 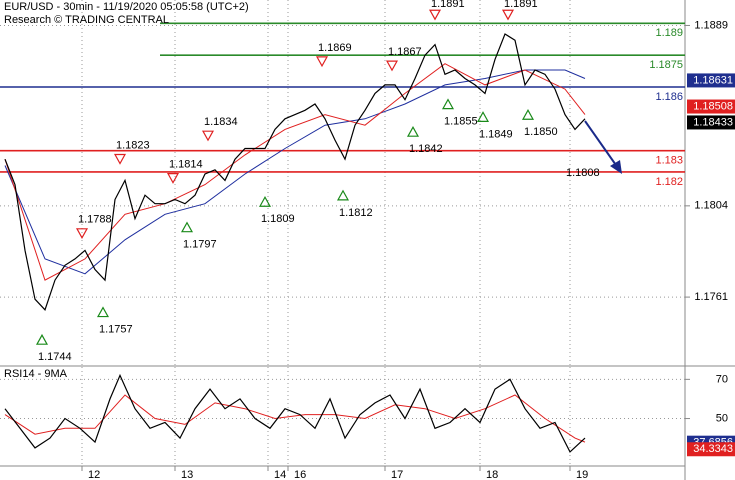 I want to click on x-tick-label: 12, so click(x=94, y=474).